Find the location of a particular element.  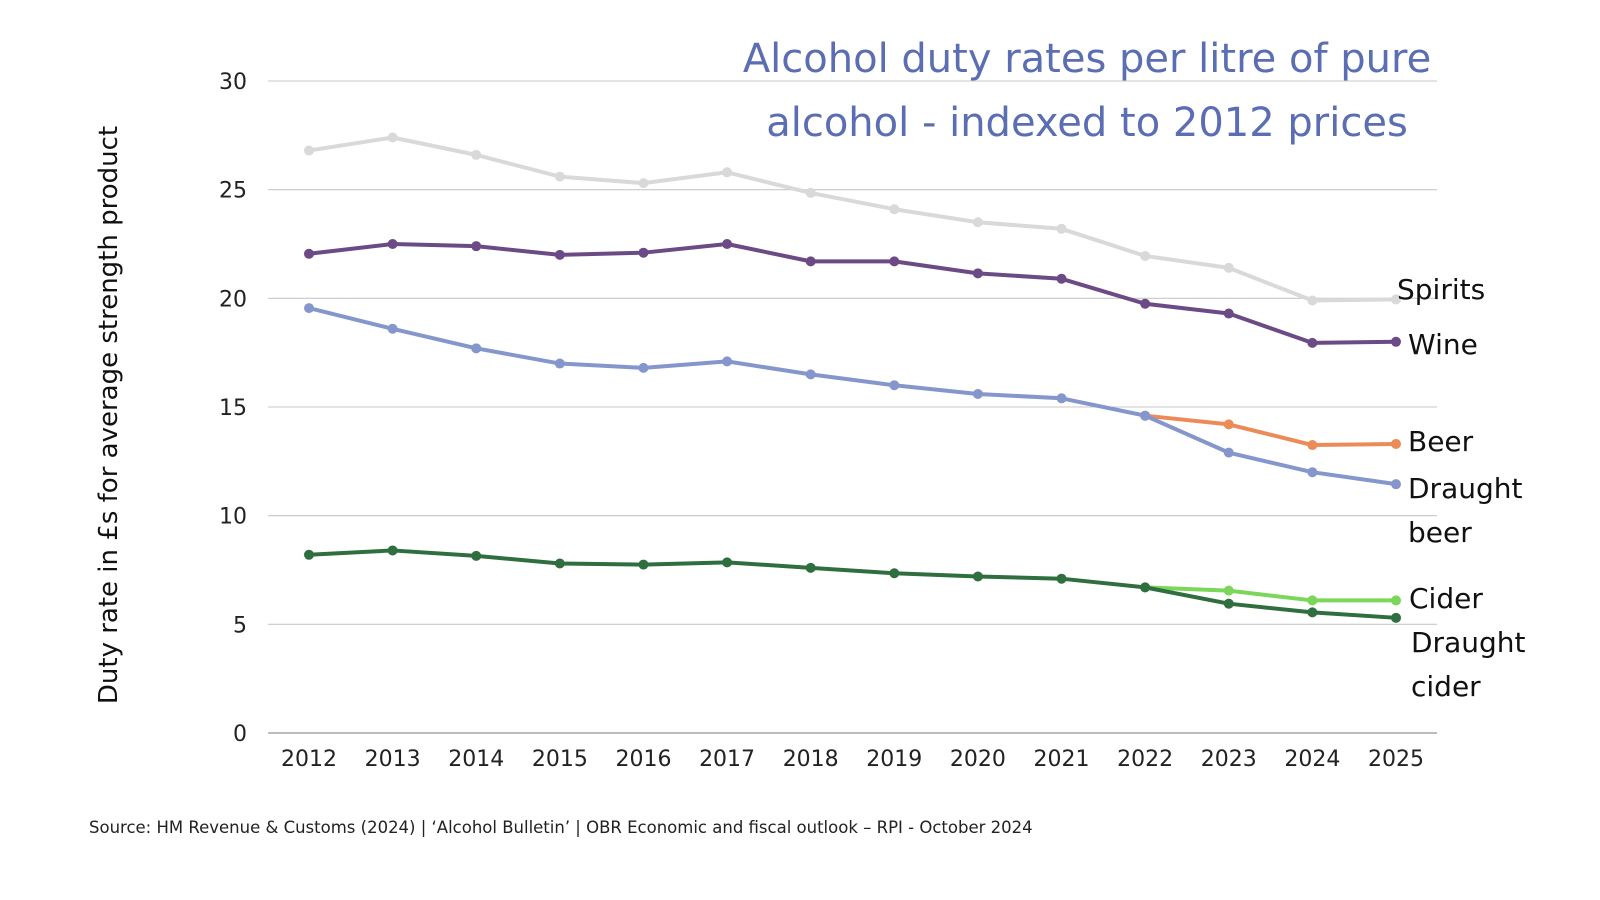

series-label-draught-beer: beer is located at coordinates (1440, 532).